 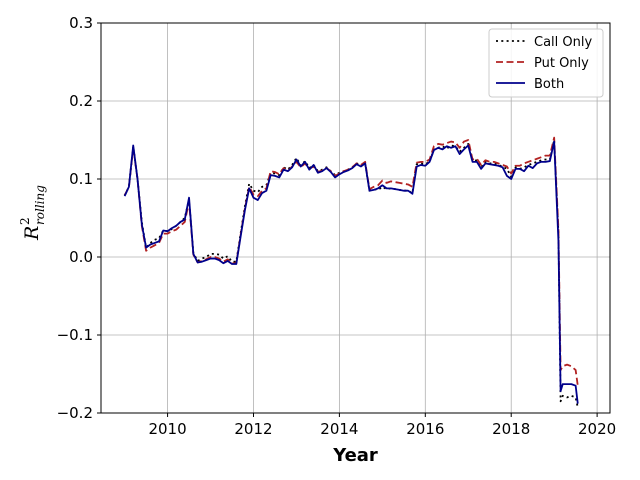 What do you see at coordinates (75, 335) in the screenshot?
I see `y-tick-label: −0.1` at bounding box center [75, 335].